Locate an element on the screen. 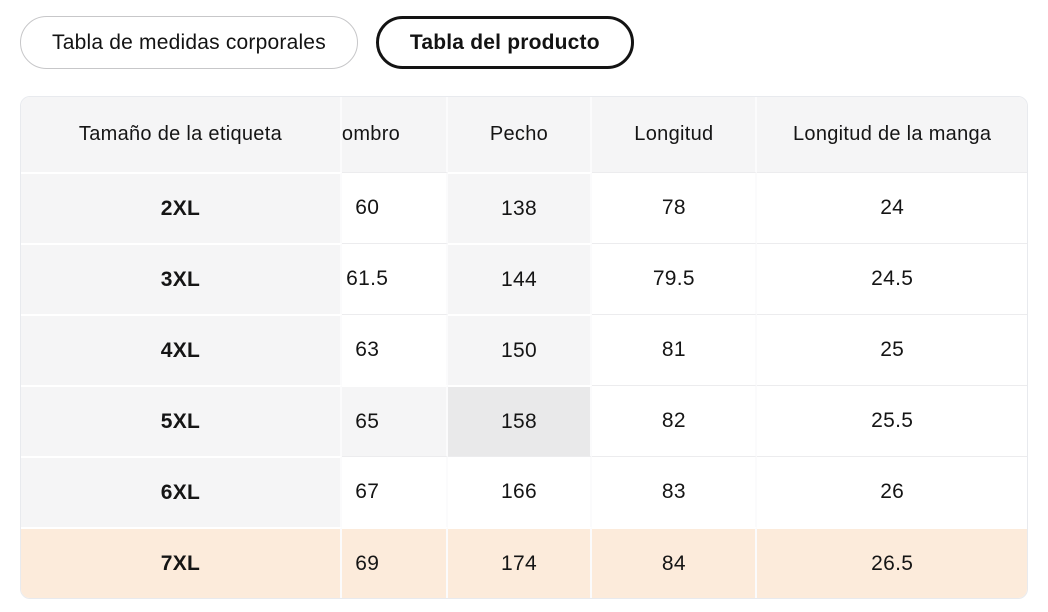 This screenshot has height=612, width=1048. table-row-3xl: 3XL 61.5 144 79.5 24.5 is located at coordinates (524, 278).